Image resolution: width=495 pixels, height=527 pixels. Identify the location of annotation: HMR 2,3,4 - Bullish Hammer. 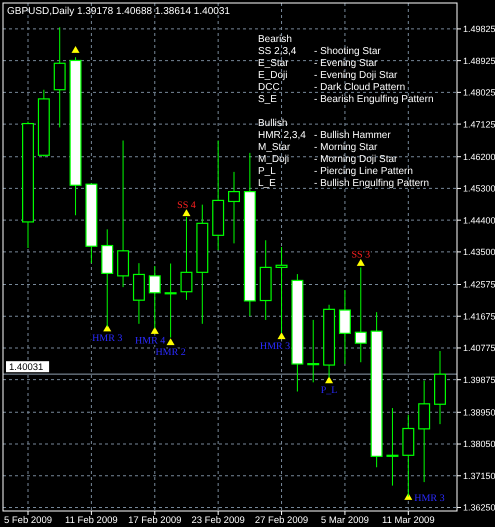
(325, 135).